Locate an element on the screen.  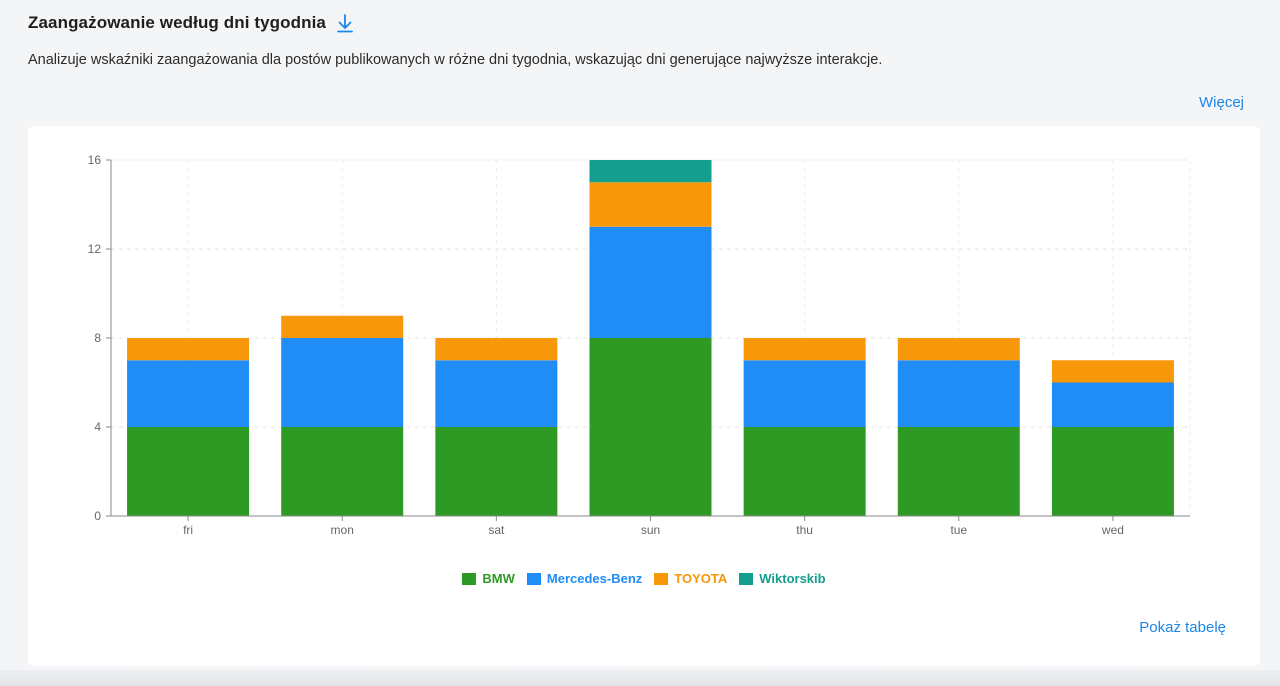
chart-header: Zaangażowanie według dni tygodnia is located at coordinates (192, 23).